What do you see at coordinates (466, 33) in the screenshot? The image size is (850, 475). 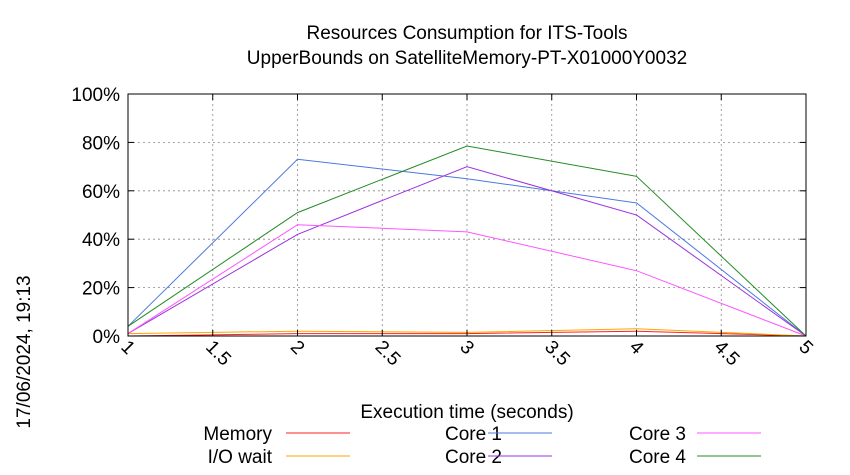 I see `chart-title-line1: Resources Consumption for ITS-Tools` at bounding box center [466, 33].